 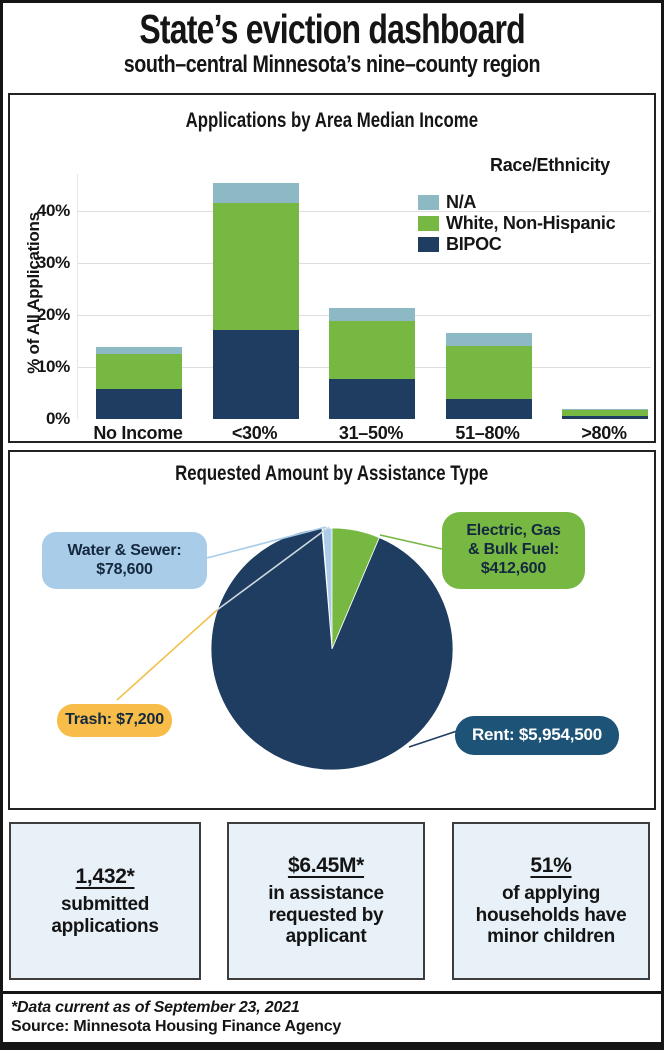 I want to click on callout-electric-gas-bulk-fuel: Electric, Gas & Bulk Fuel: $412,600, so click(x=513, y=550).